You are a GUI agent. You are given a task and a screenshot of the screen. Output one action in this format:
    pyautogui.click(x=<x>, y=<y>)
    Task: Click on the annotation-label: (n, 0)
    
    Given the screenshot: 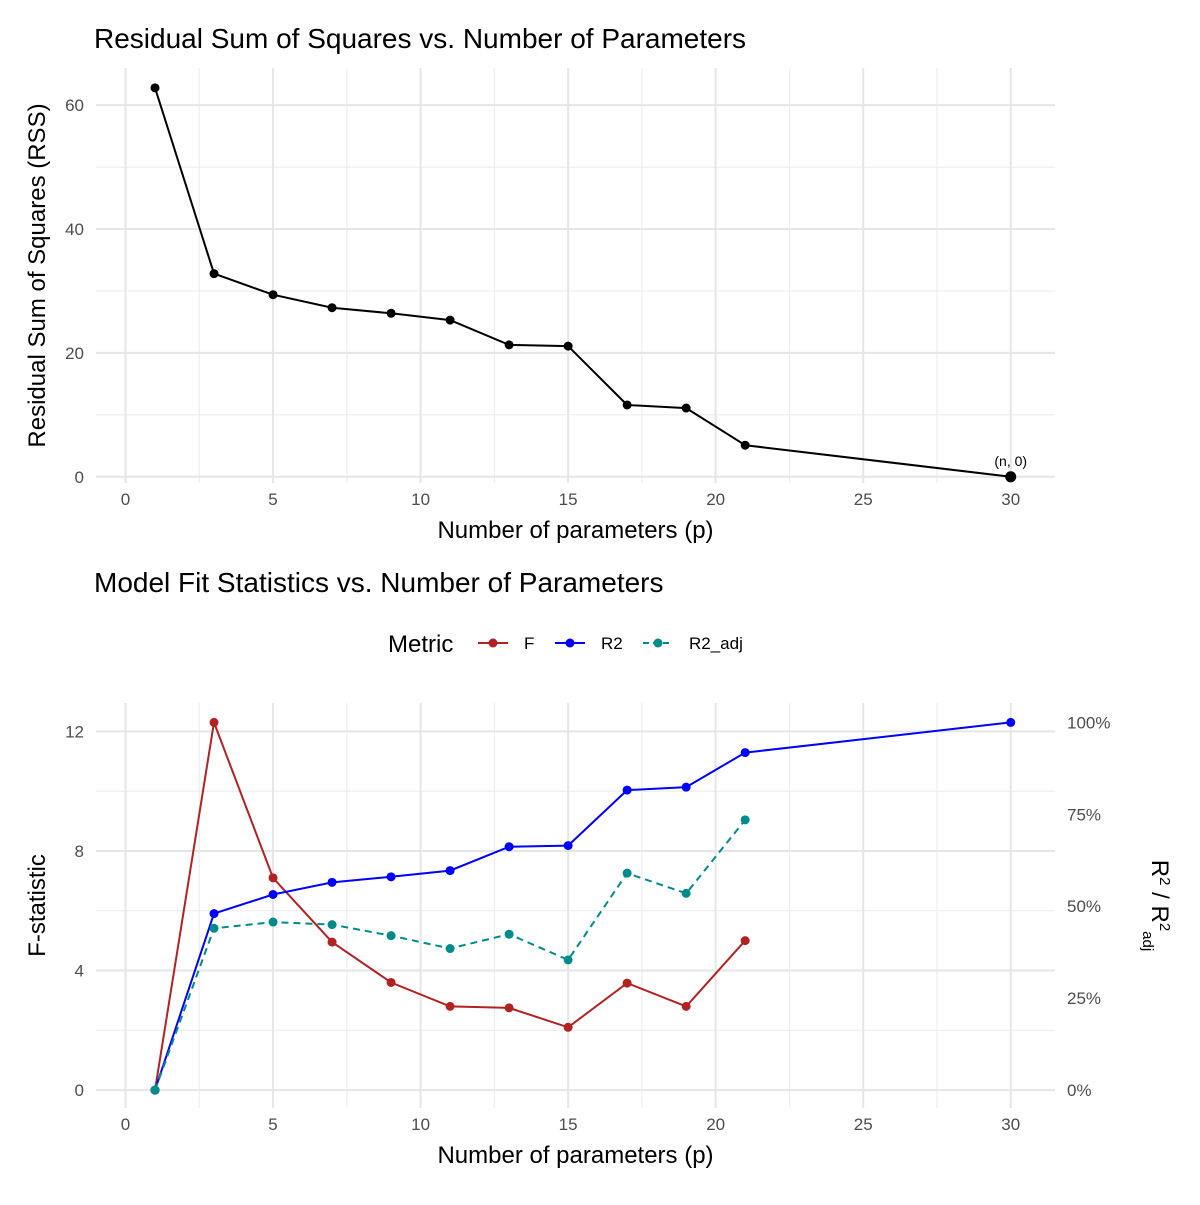 What is the action you would take?
    pyautogui.click(x=1010, y=461)
    